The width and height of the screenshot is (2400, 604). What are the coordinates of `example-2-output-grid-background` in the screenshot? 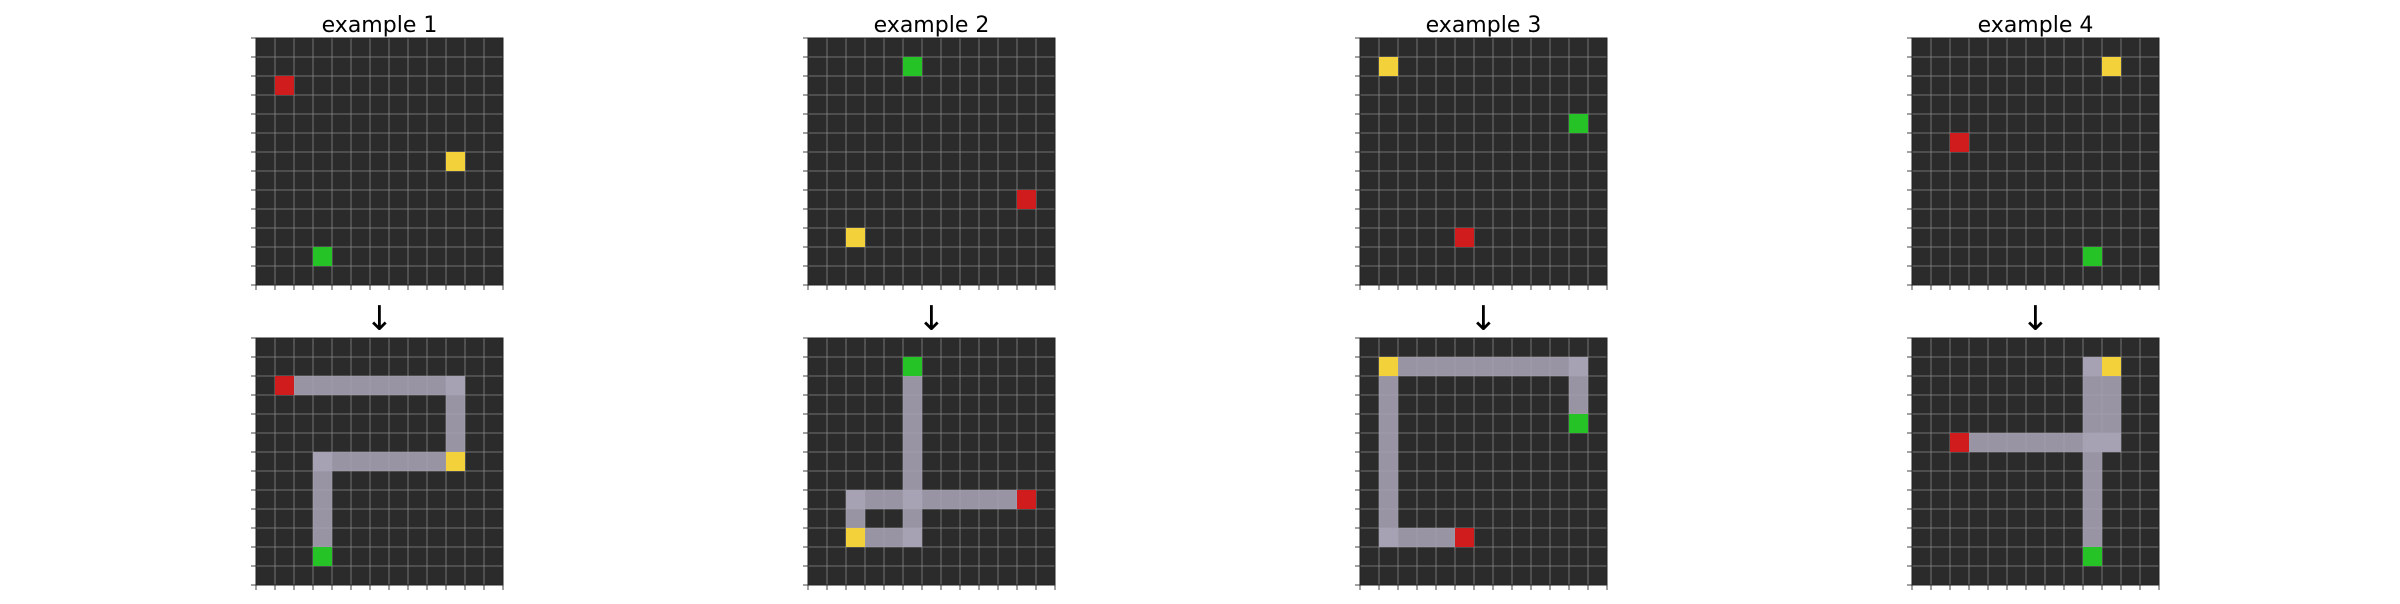 It's located at (931, 461).